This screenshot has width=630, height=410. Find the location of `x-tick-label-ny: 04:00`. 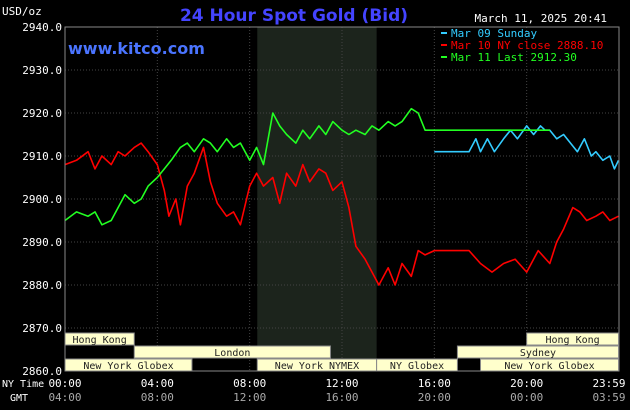

x-tick-label-ny: 04:00 is located at coordinates (157, 383).